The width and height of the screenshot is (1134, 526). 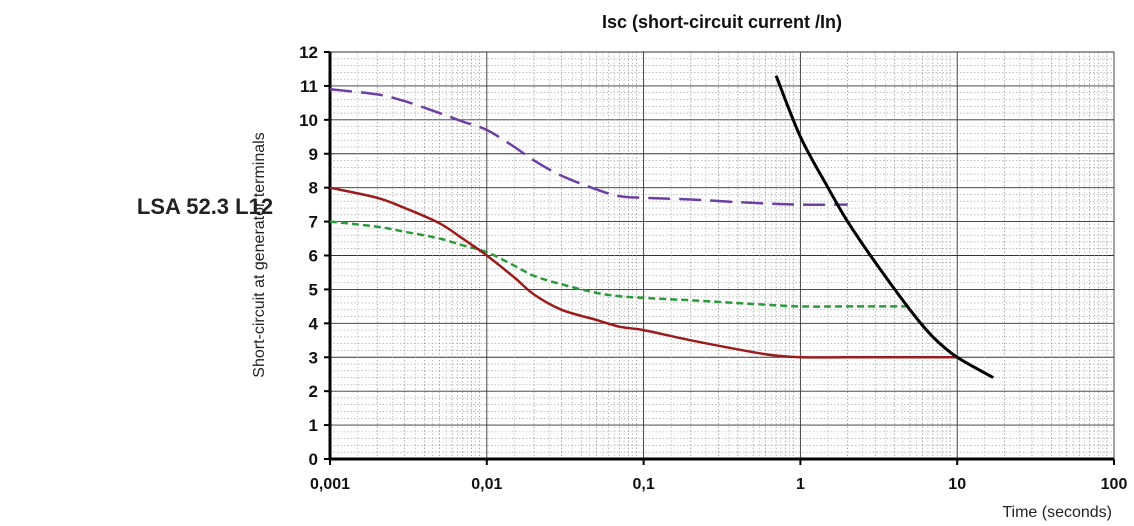 I want to click on x-tick-label: 100, so click(x=1114, y=484).